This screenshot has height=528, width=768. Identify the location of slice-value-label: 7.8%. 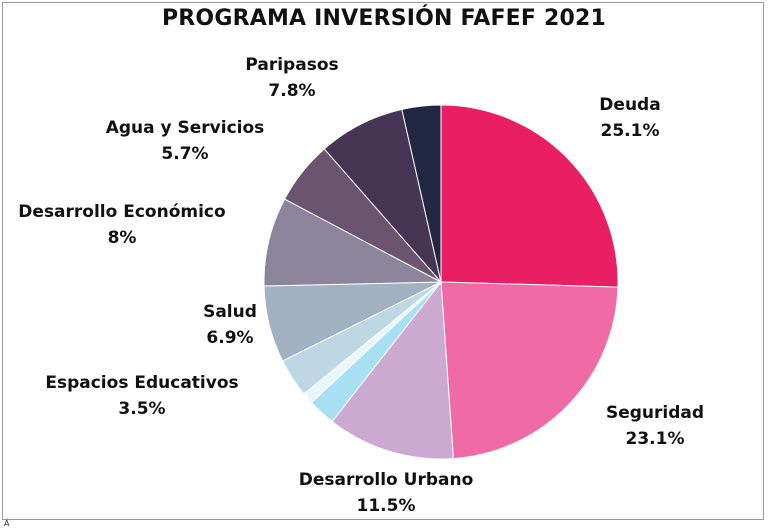
(291, 91).